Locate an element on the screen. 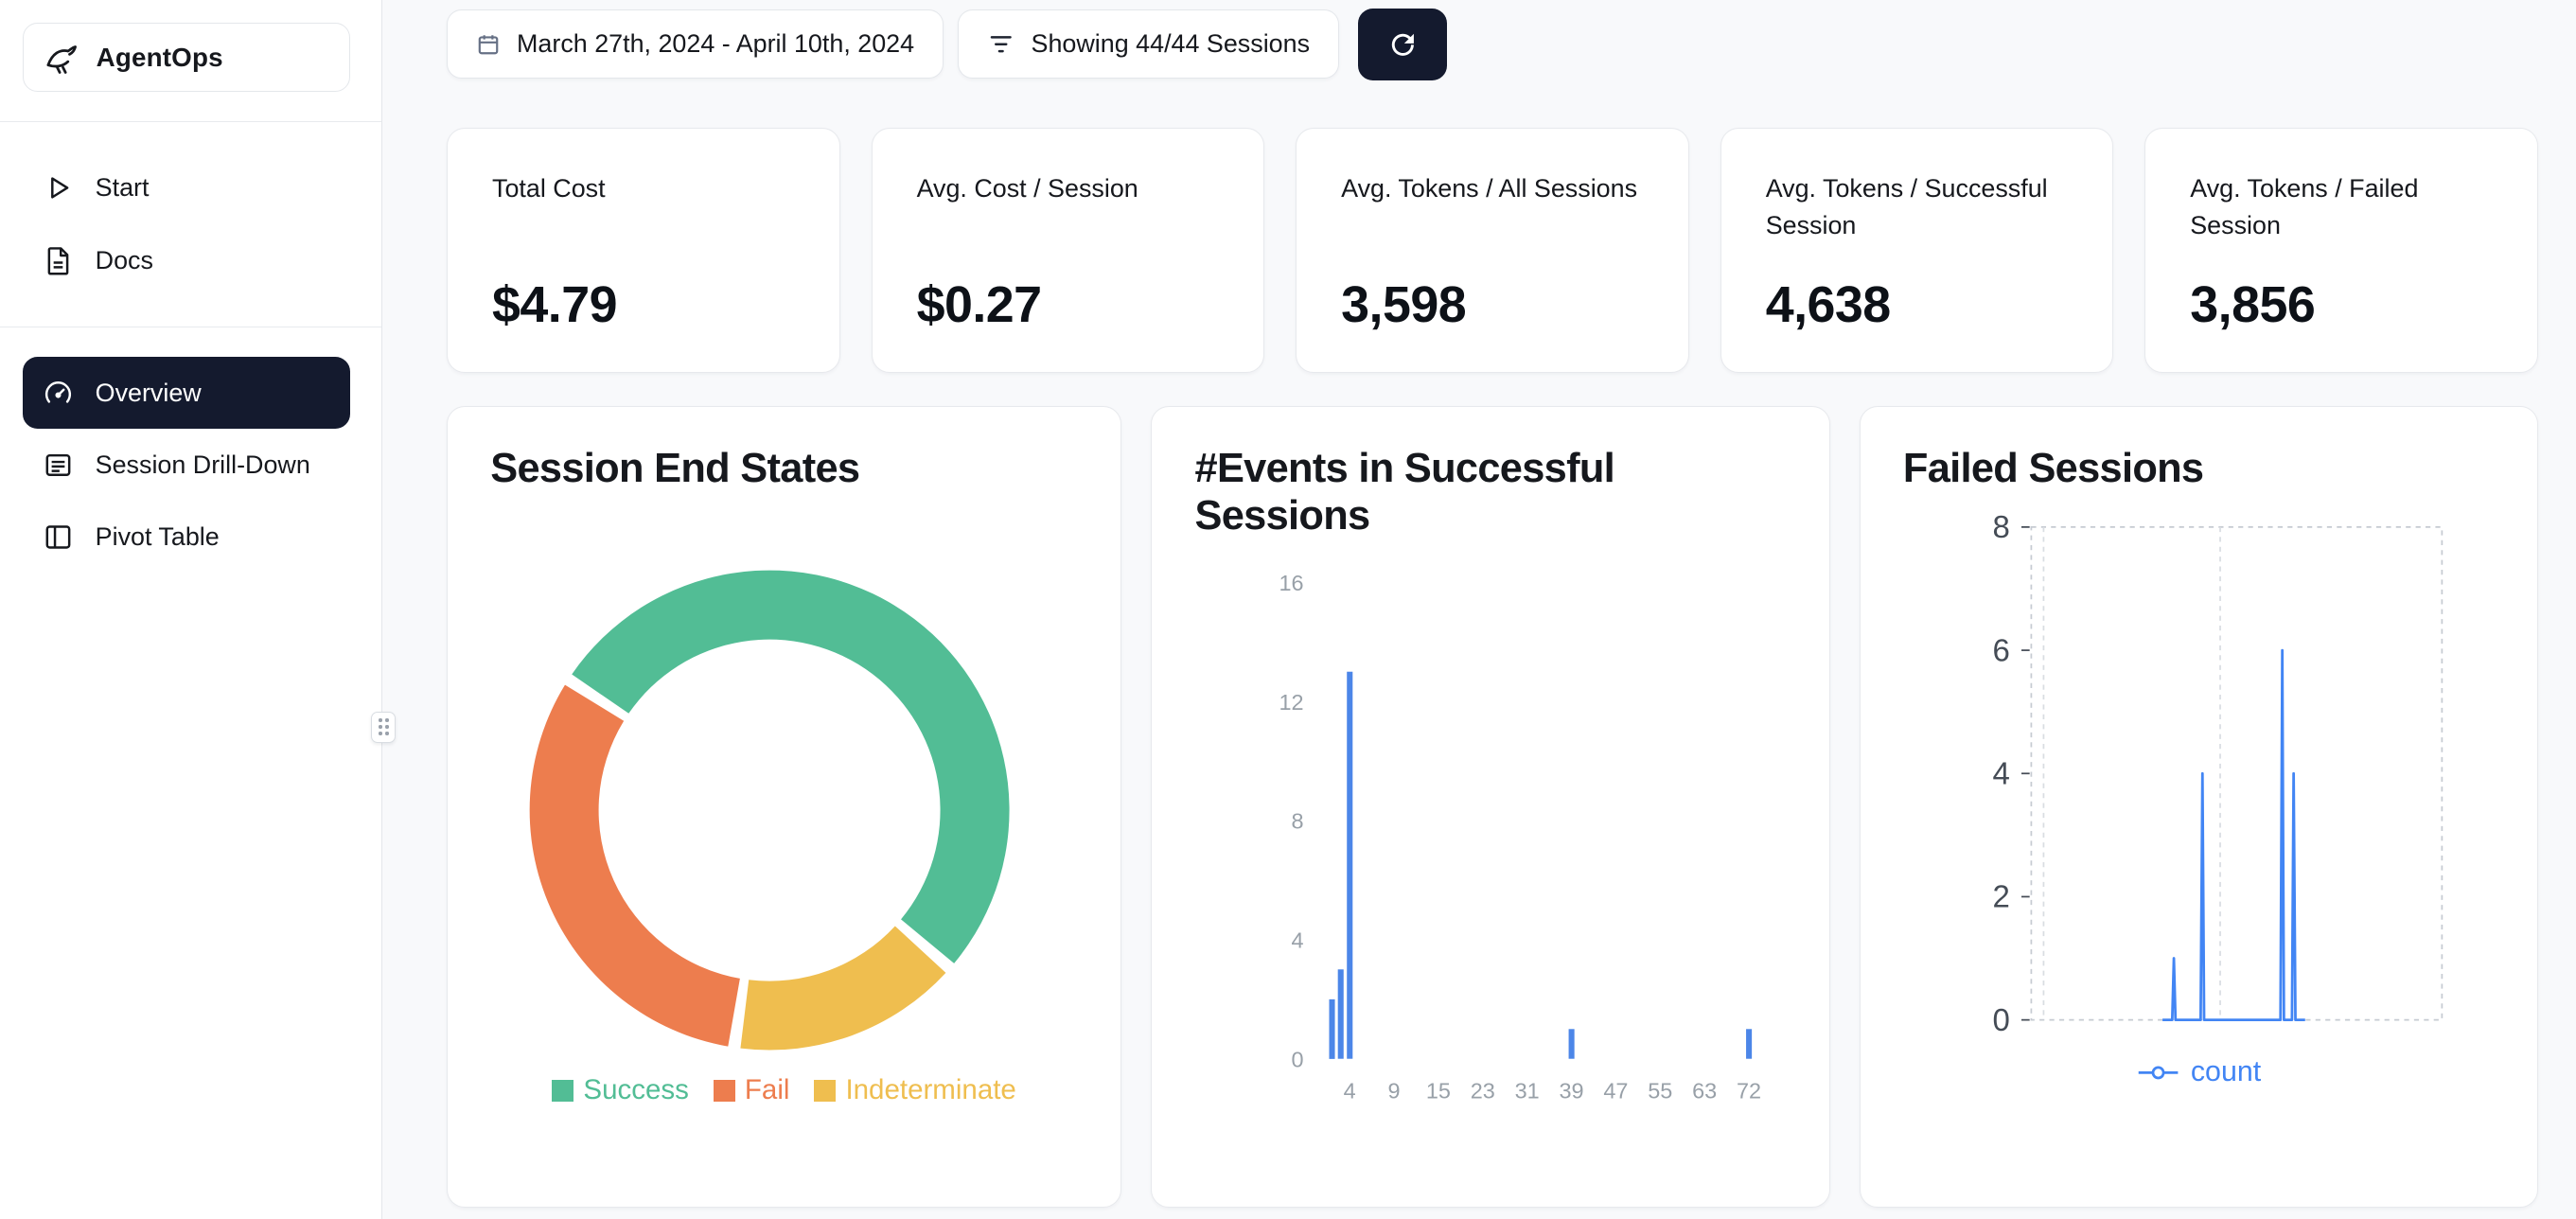 The height and width of the screenshot is (1219, 2576). svg-text: 16 is located at coordinates (1291, 583).